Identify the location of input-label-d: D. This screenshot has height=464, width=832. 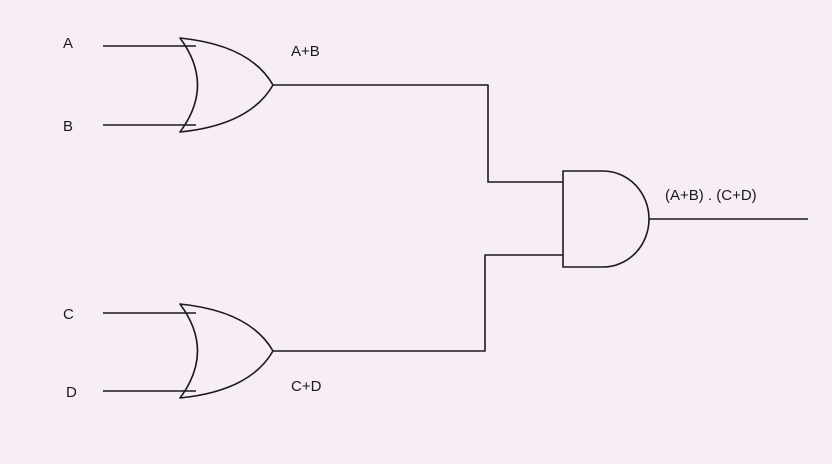
(71, 392).